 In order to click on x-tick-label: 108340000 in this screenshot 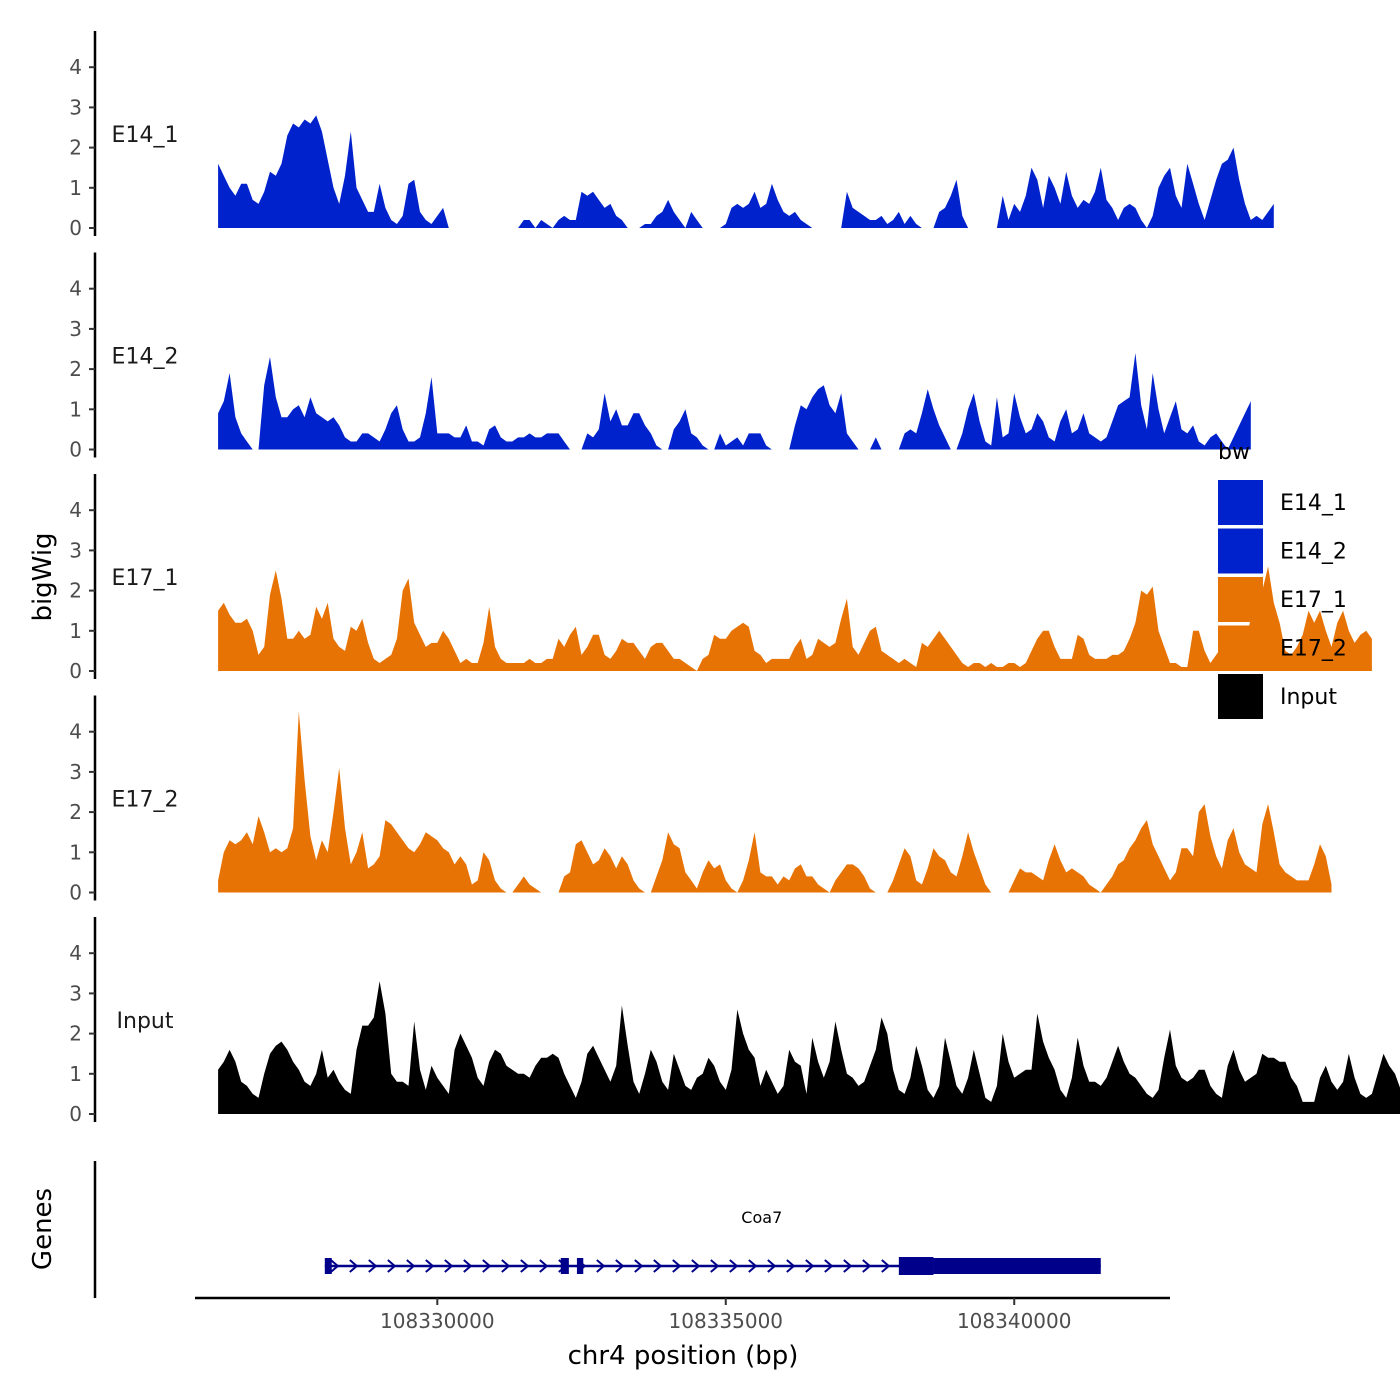, I will do `click(1014, 1321)`.